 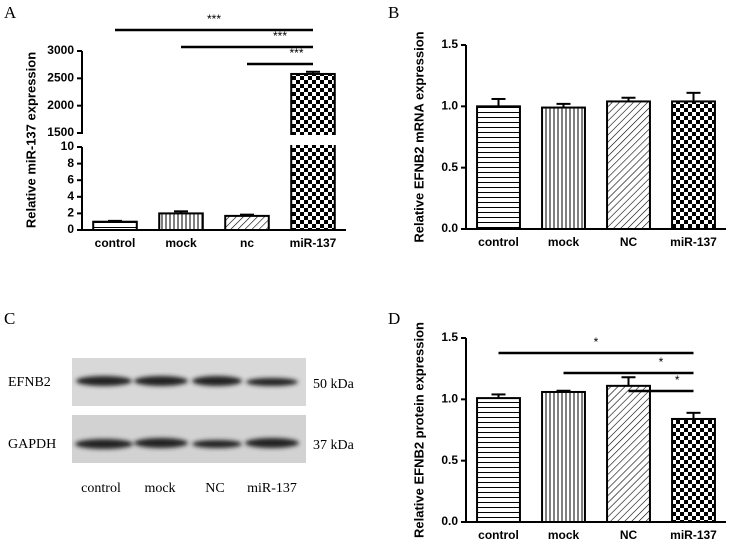 I want to click on protein-label: GAPDH, so click(x=32, y=444).